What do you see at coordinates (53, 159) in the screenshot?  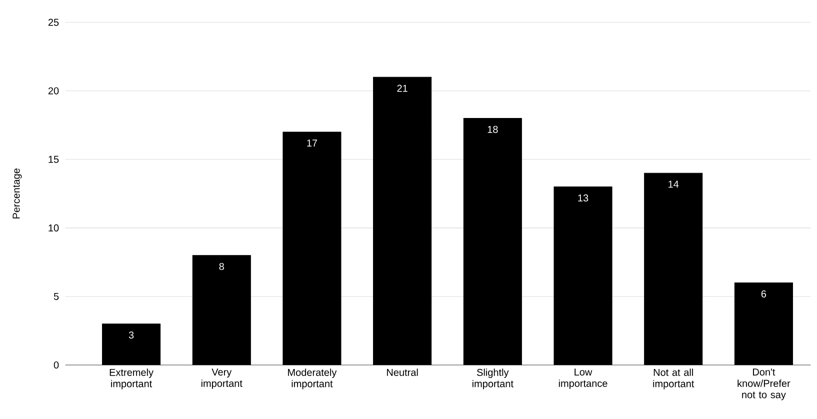 I see `y-tick-label: 15` at bounding box center [53, 159].